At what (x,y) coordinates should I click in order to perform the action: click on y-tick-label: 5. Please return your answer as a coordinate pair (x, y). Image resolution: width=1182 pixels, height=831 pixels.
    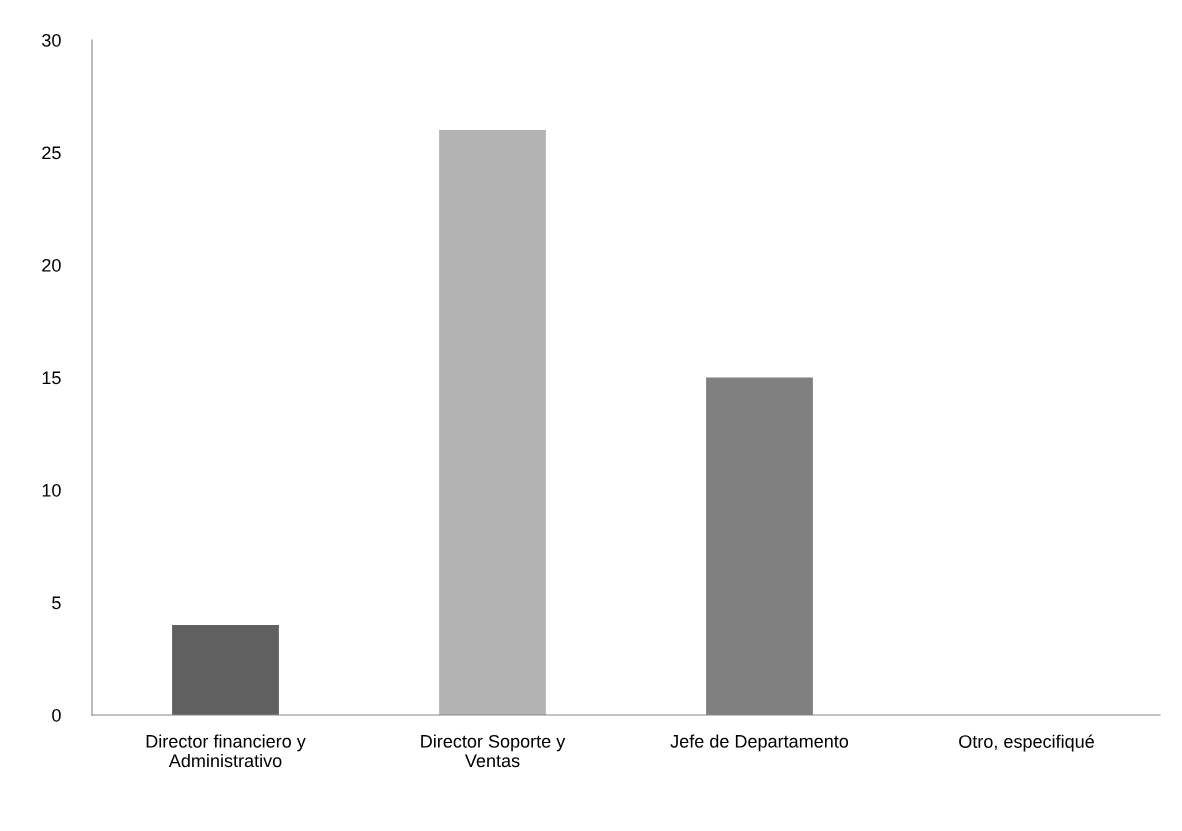
    Looking at the image, I should click on (56, 603).